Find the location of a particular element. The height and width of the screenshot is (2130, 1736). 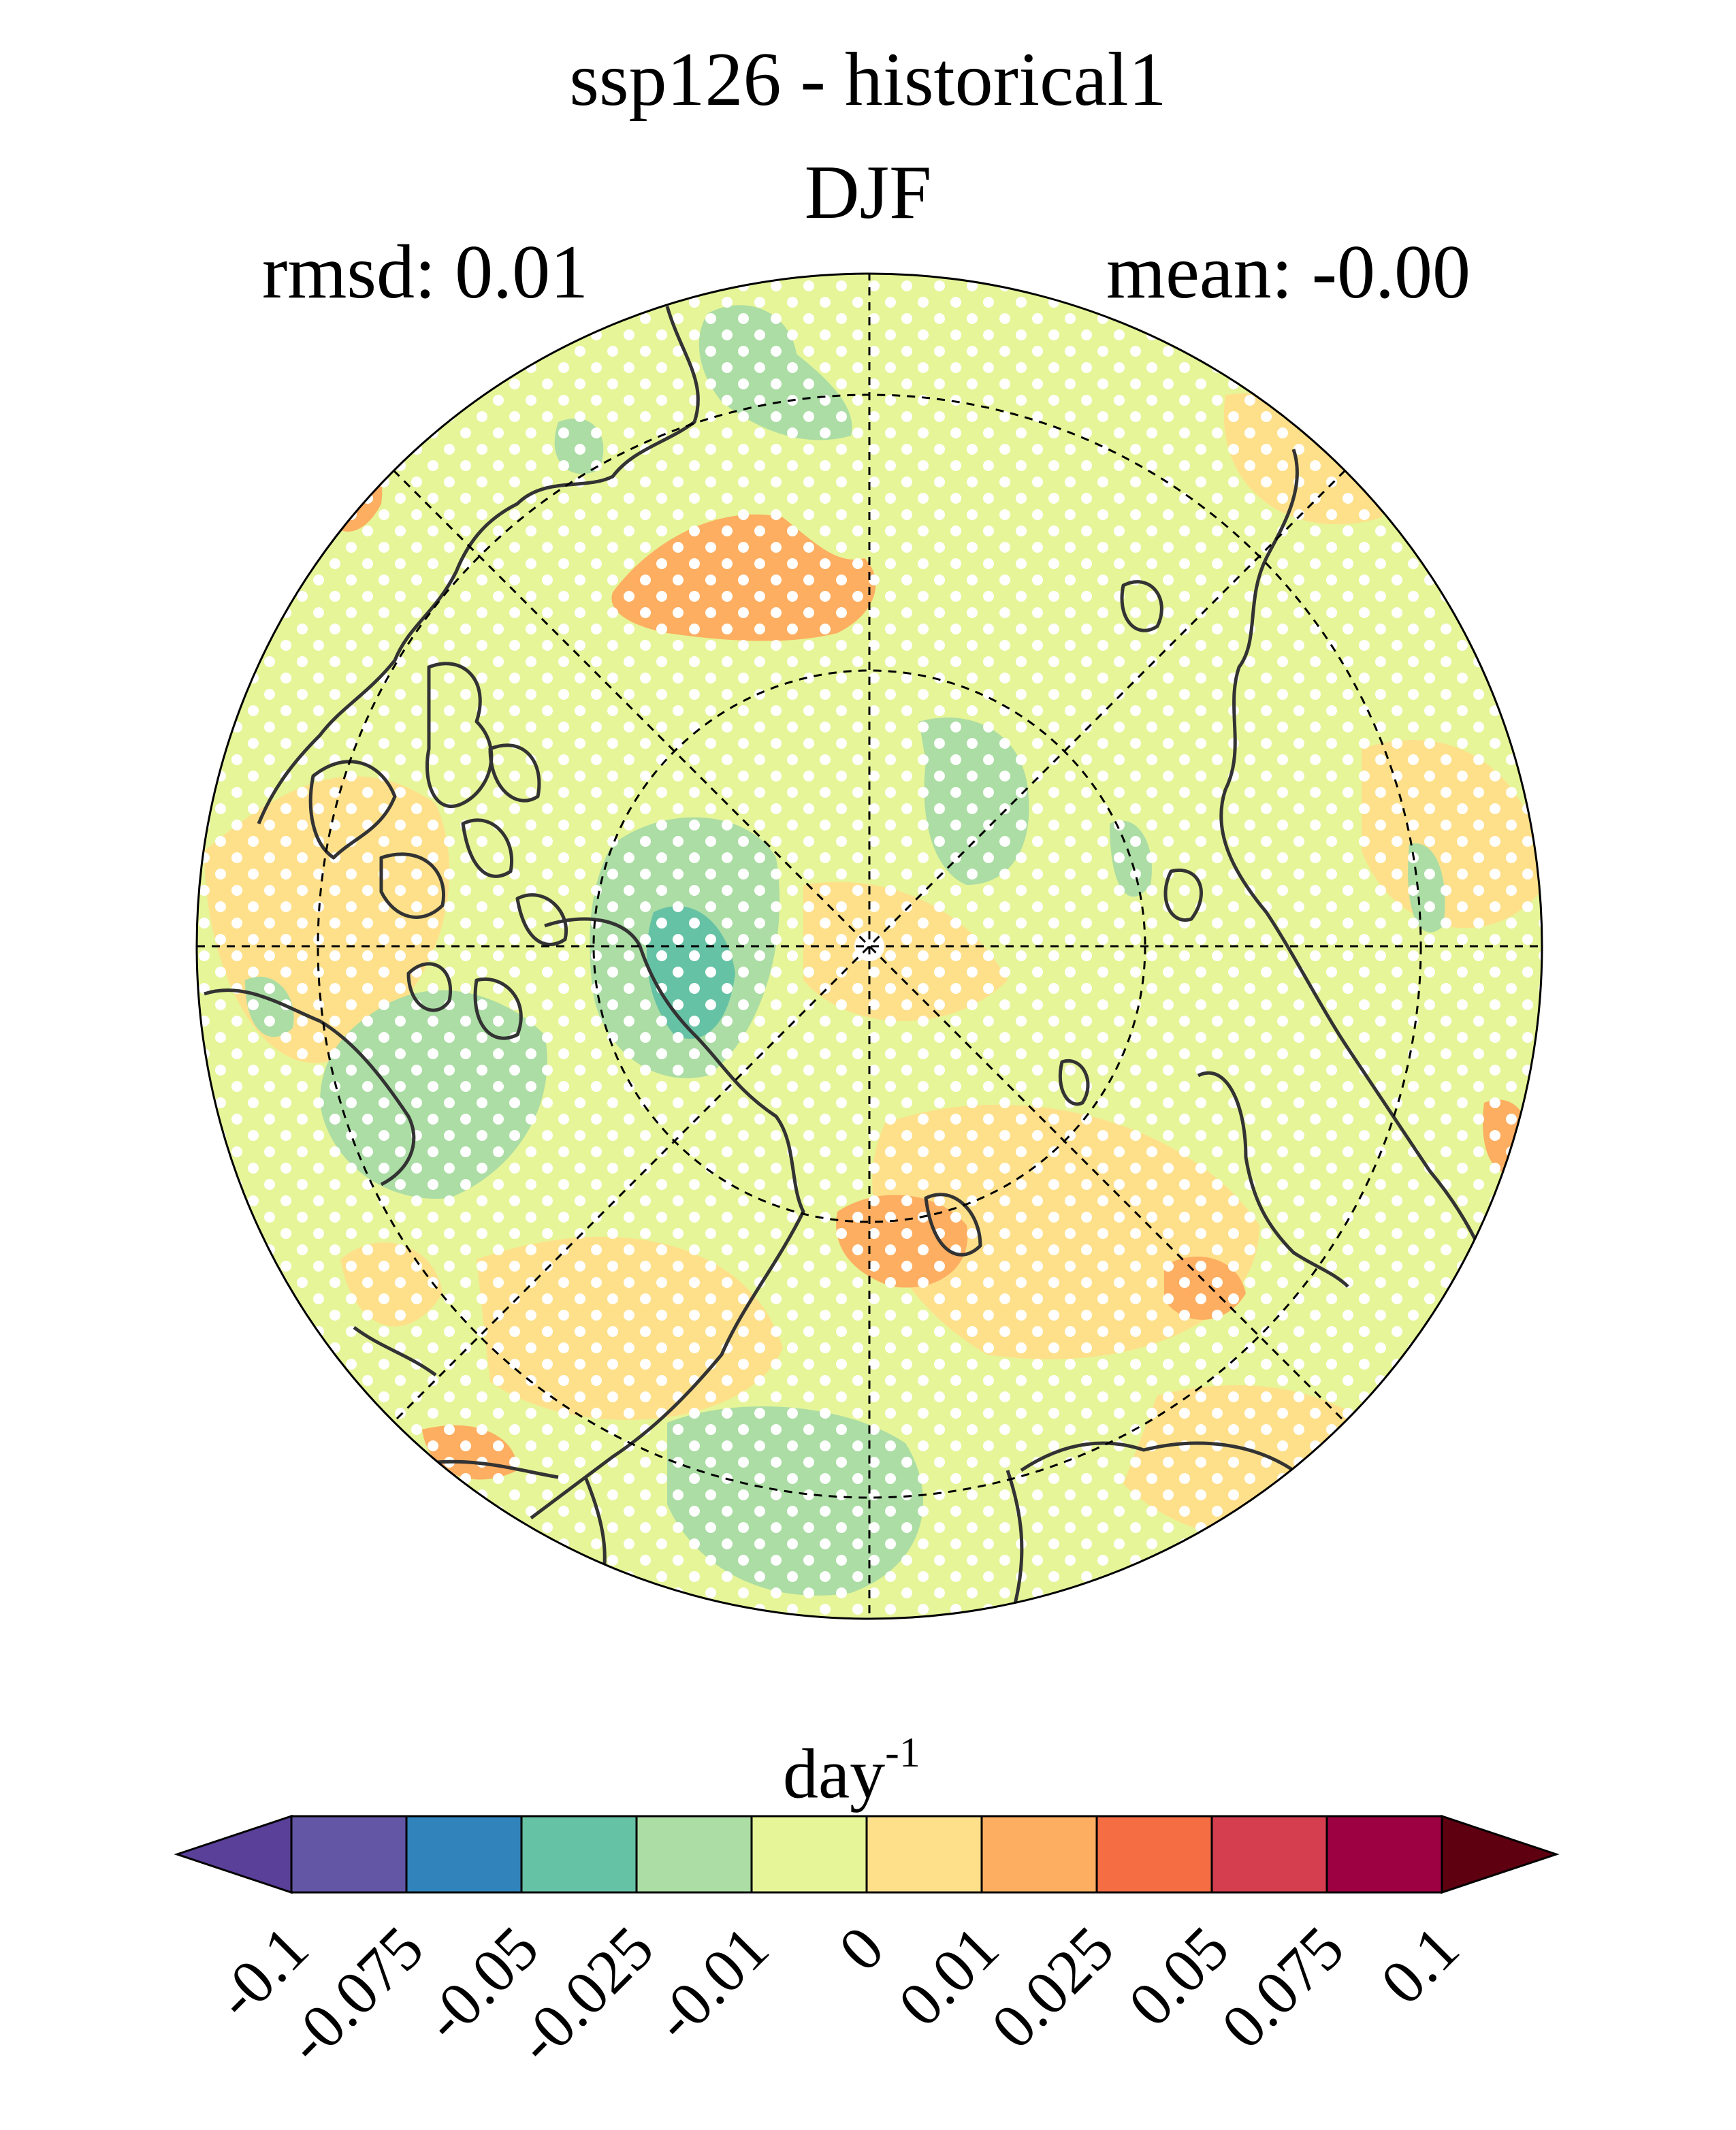

colorbar-tick-label: -0.01 is located at coordinates (711, 1983).